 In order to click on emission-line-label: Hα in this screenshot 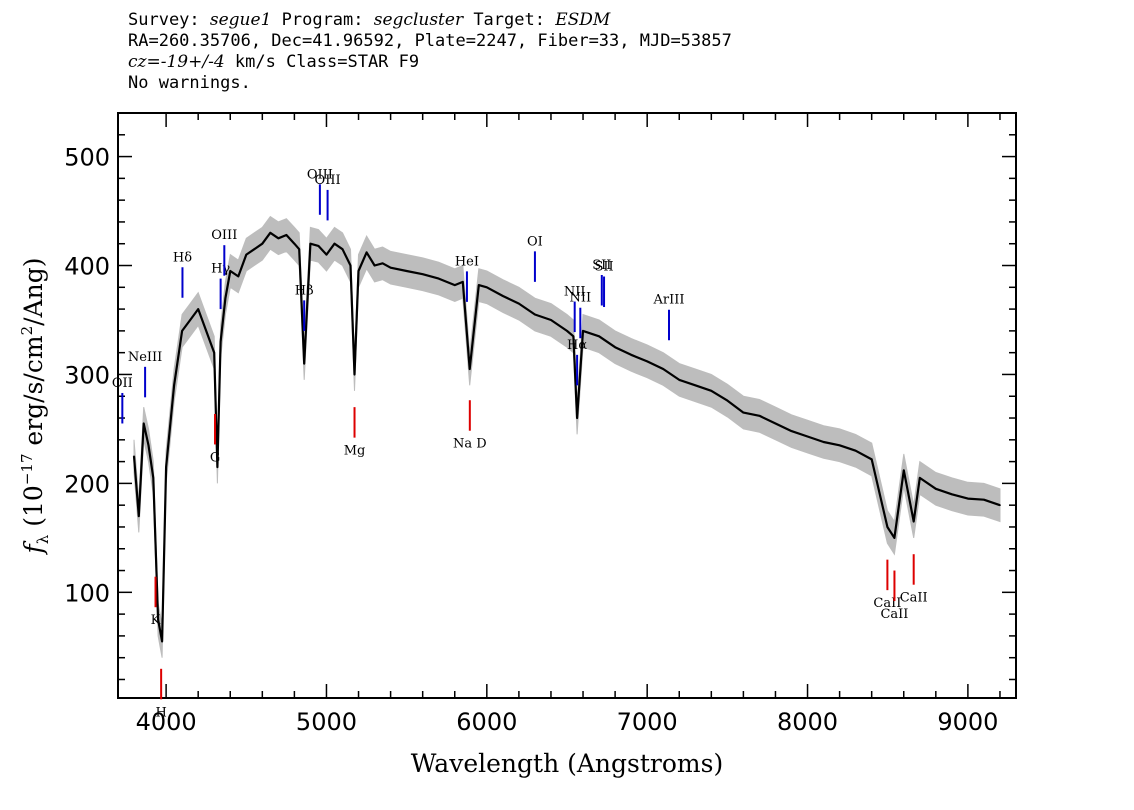, I will do `click(577, 345)`.